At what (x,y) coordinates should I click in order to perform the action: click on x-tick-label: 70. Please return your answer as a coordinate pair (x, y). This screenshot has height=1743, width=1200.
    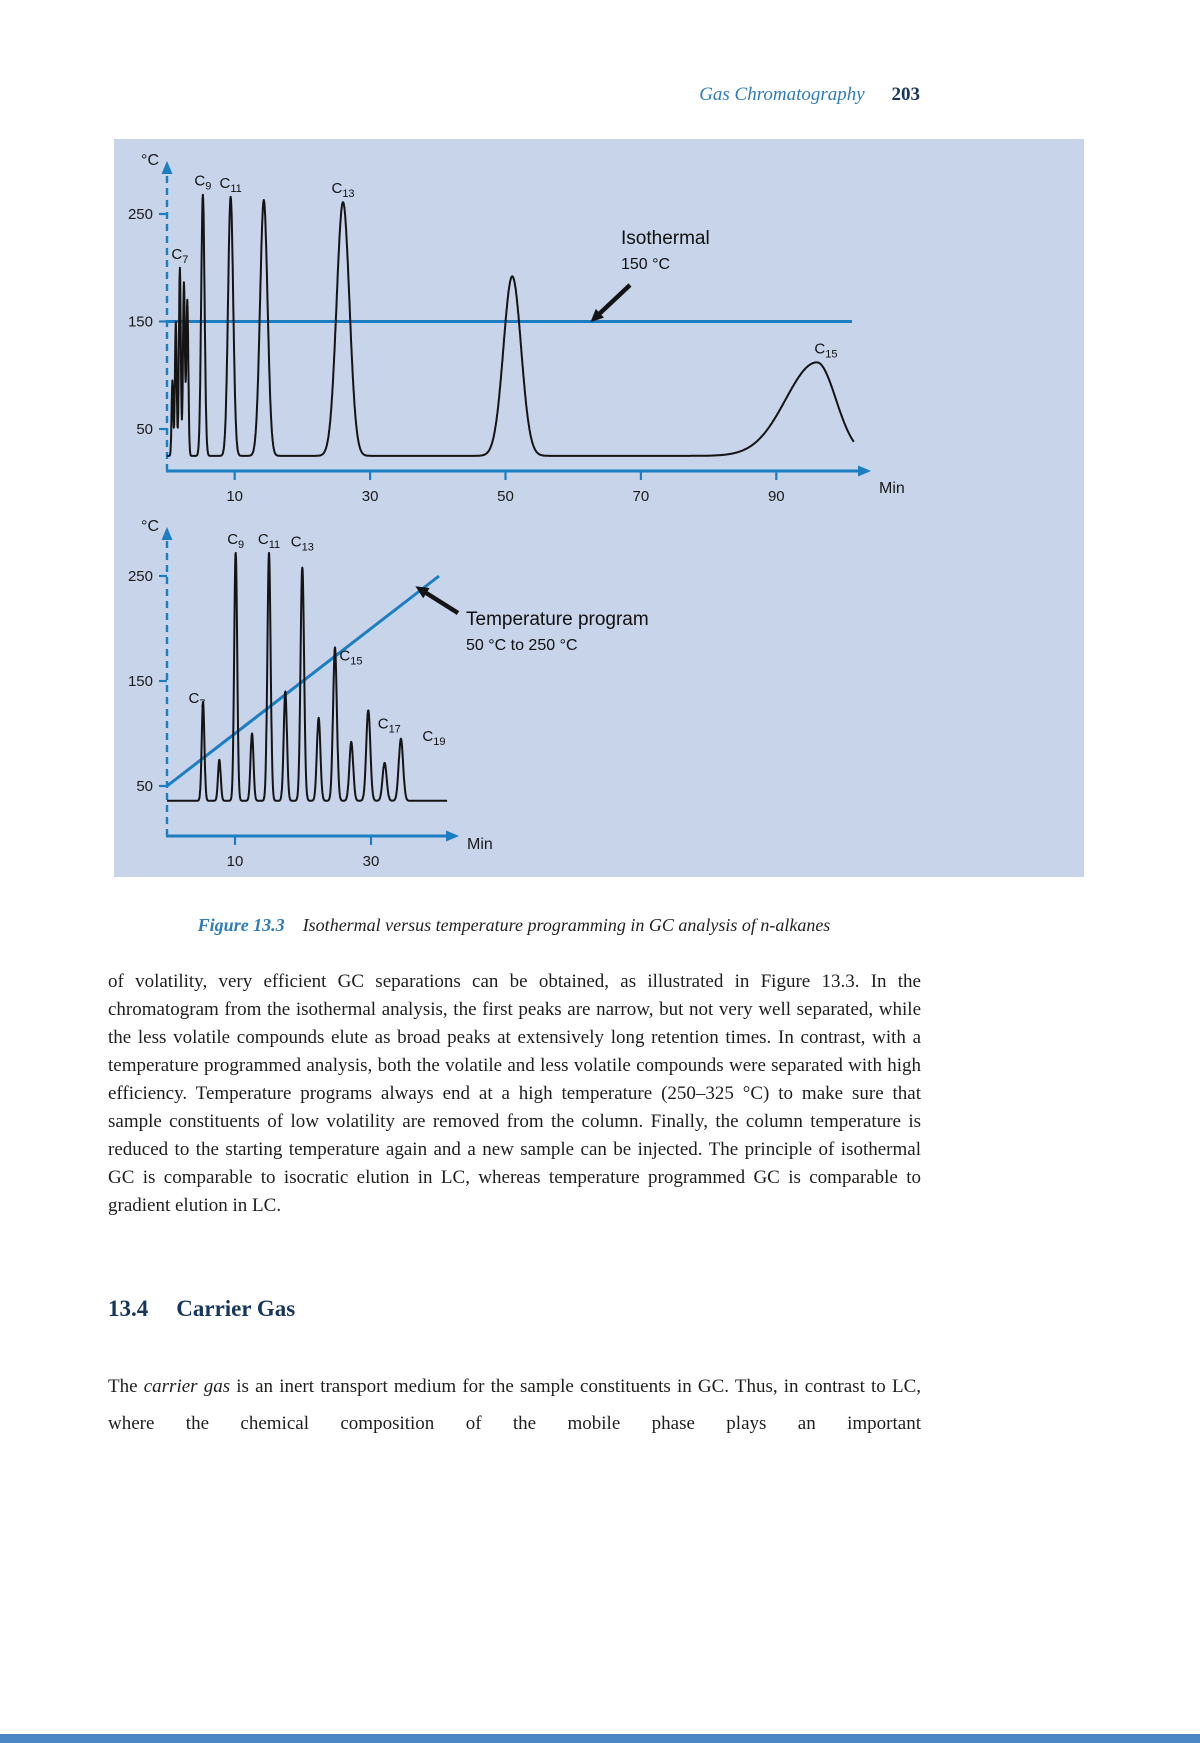
    Looking at the image, I should click on (641, 496).